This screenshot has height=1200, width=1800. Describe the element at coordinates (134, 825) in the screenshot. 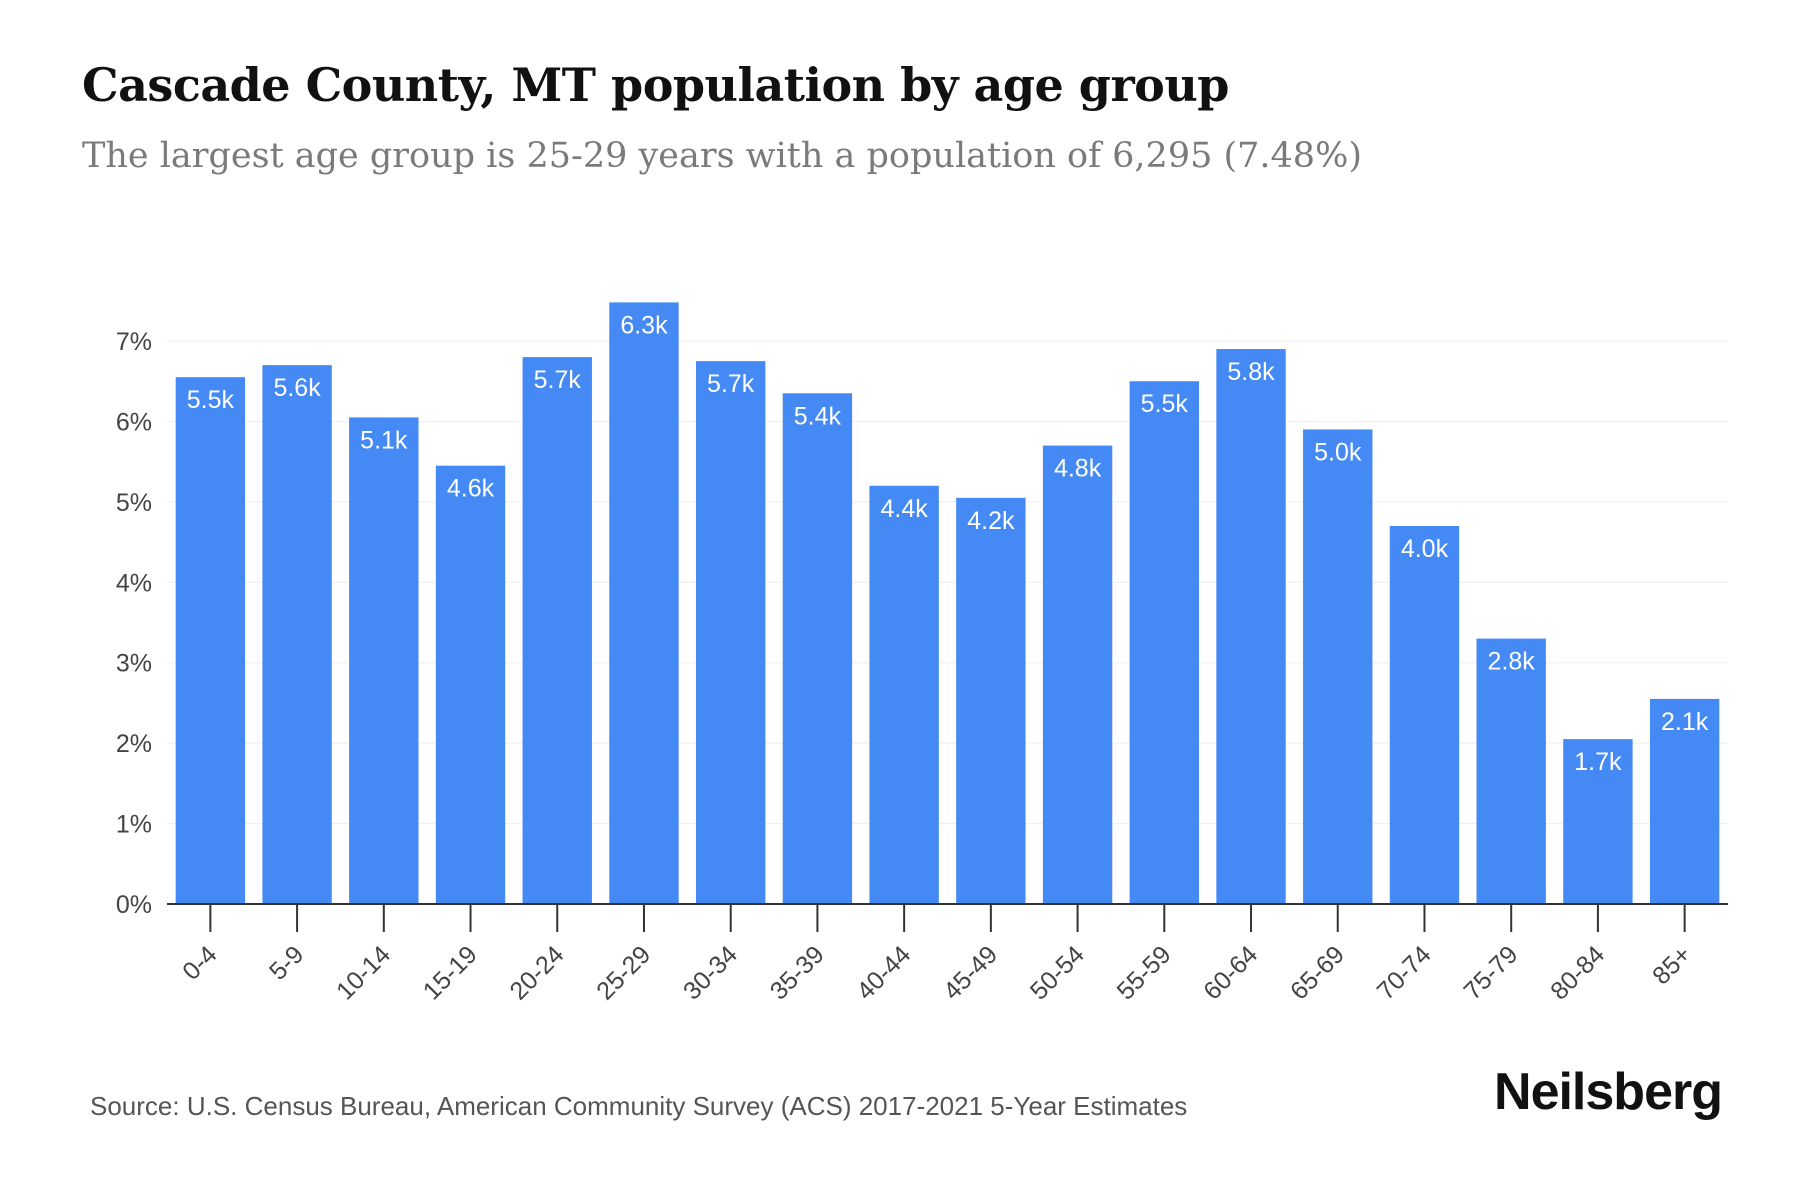

I see `y-tick-label: 1%` at that location.